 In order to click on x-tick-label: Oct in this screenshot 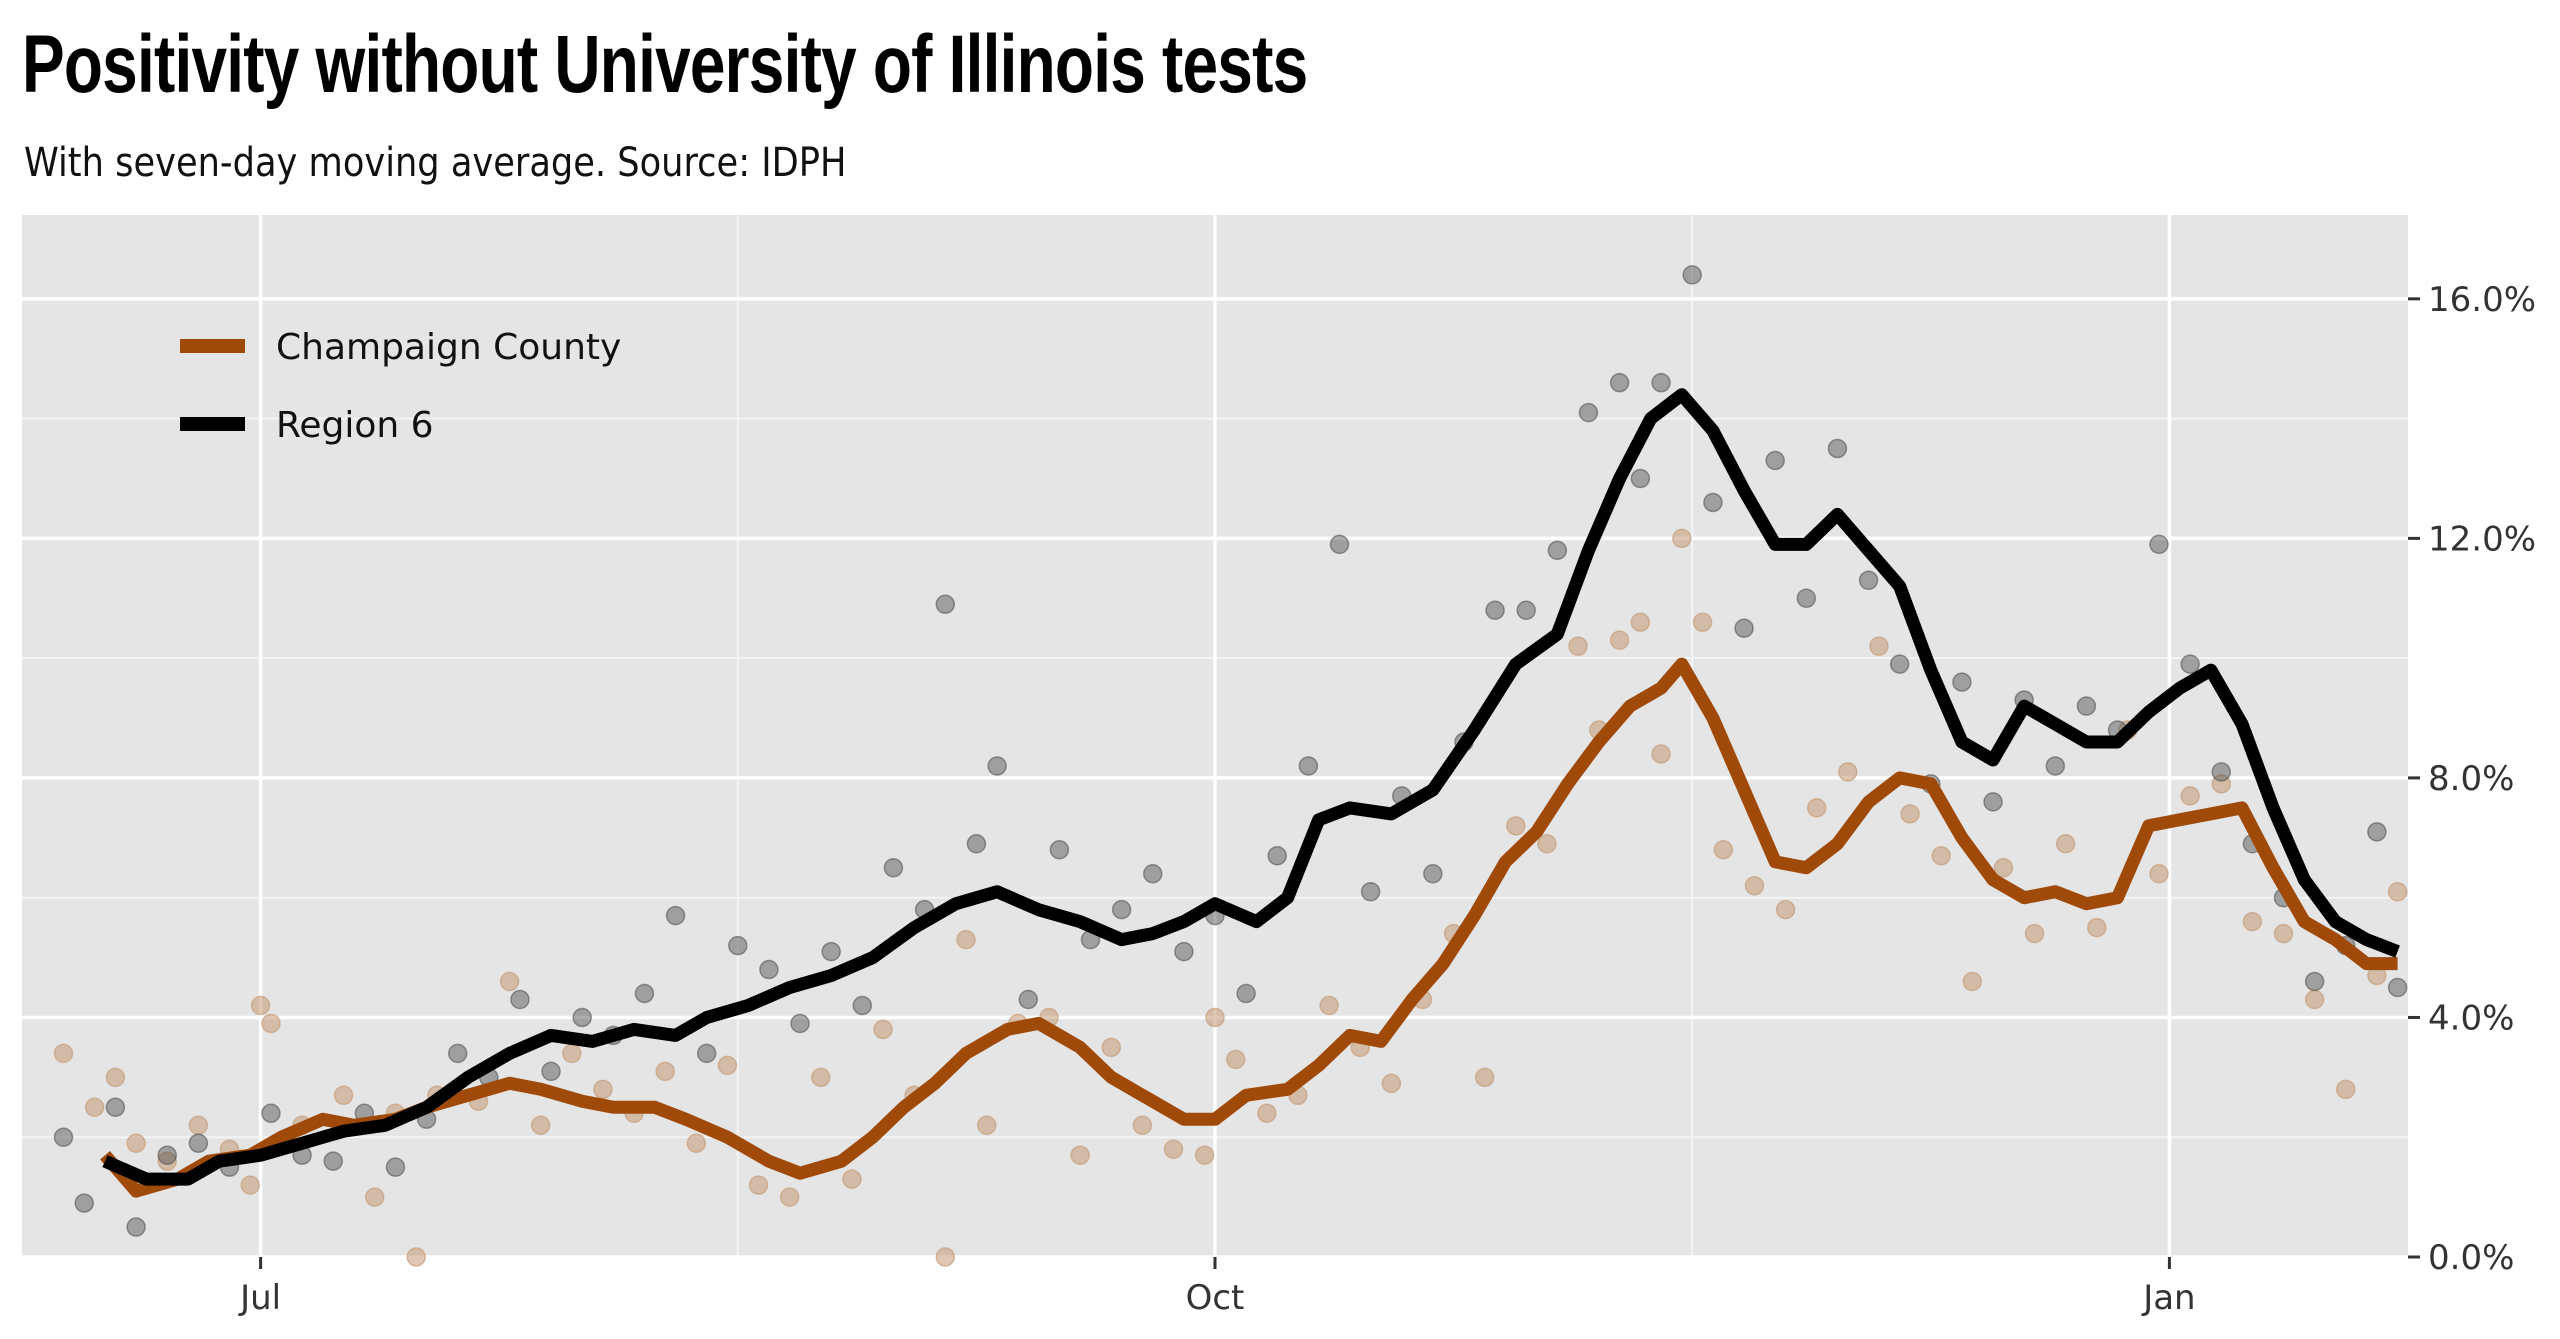, I will do `click(1215, 1298)`.